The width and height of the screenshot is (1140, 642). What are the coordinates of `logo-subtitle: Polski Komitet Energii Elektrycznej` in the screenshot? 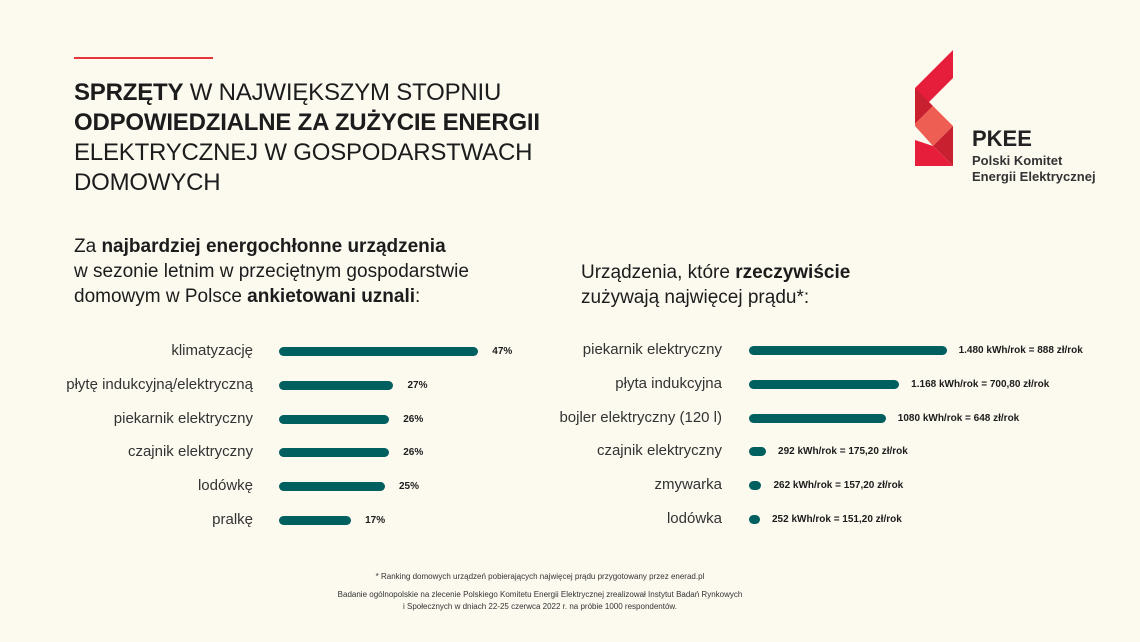 It's located at (1034, 168).